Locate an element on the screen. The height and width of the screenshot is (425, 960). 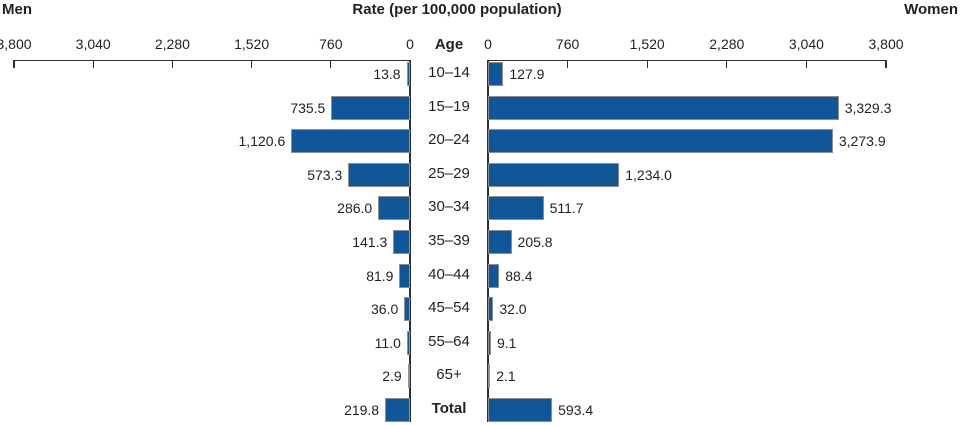
value-label-men: 1,120.6 is located at coordinates (262, 141).